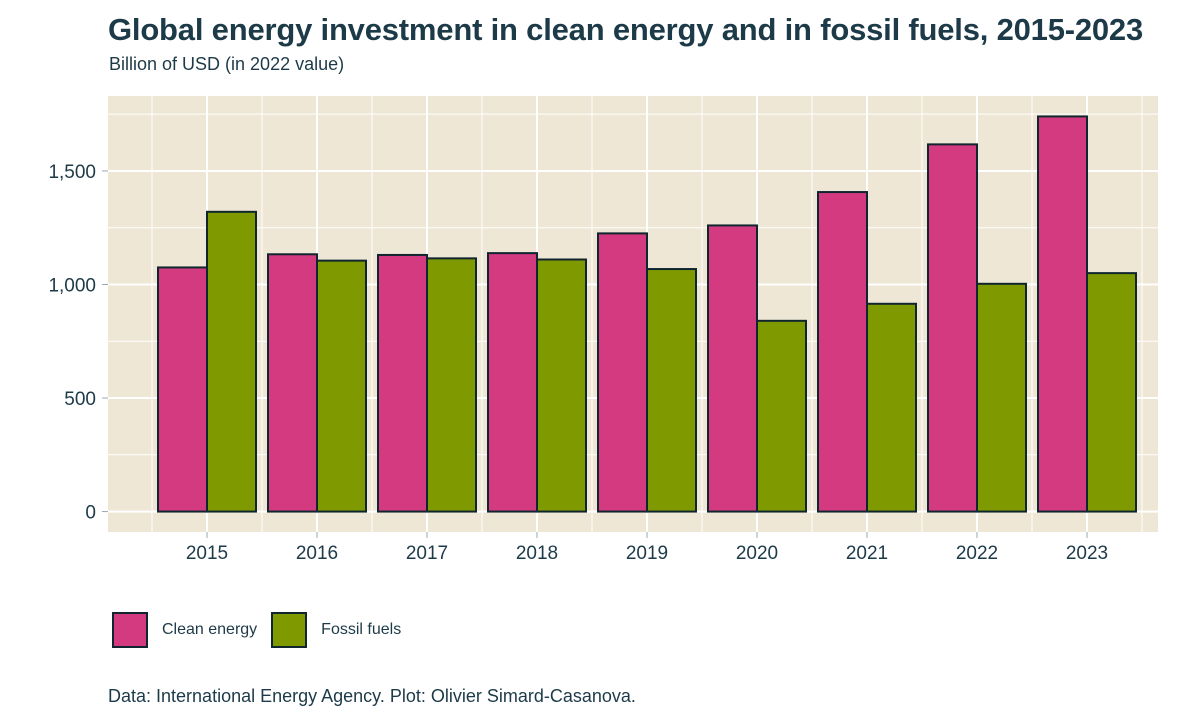  Describe the element at coordinates (512, 382) in the screenshot. I see `bar-clean-energy-2018` at that location.